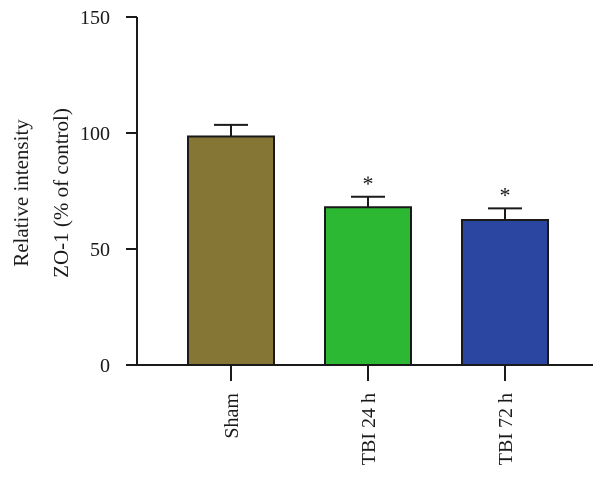 The image size is (600, 488). I want to click on x-tick-label: Sham, so click(232, 416).